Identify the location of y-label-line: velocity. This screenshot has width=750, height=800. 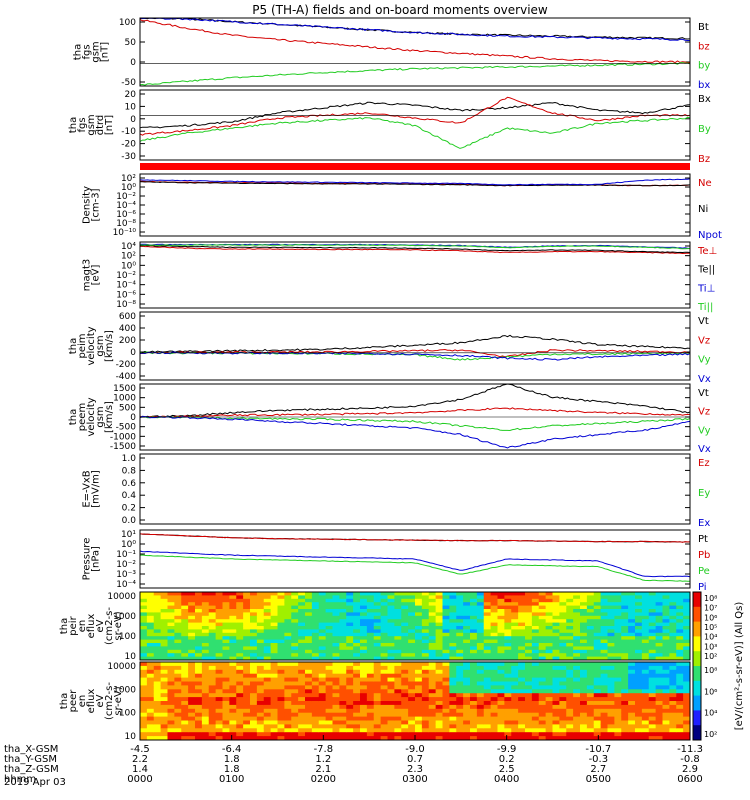
(91, 416).